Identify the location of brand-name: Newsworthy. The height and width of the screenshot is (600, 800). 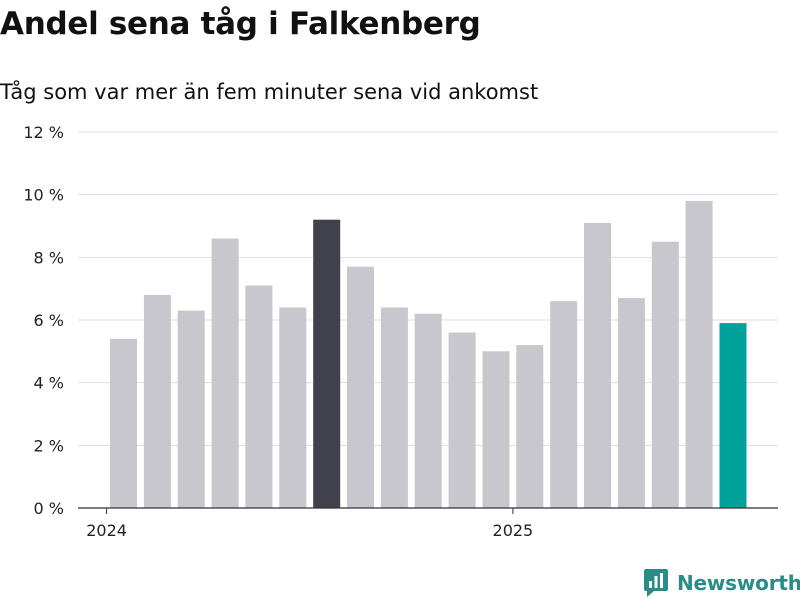
(738, 583).